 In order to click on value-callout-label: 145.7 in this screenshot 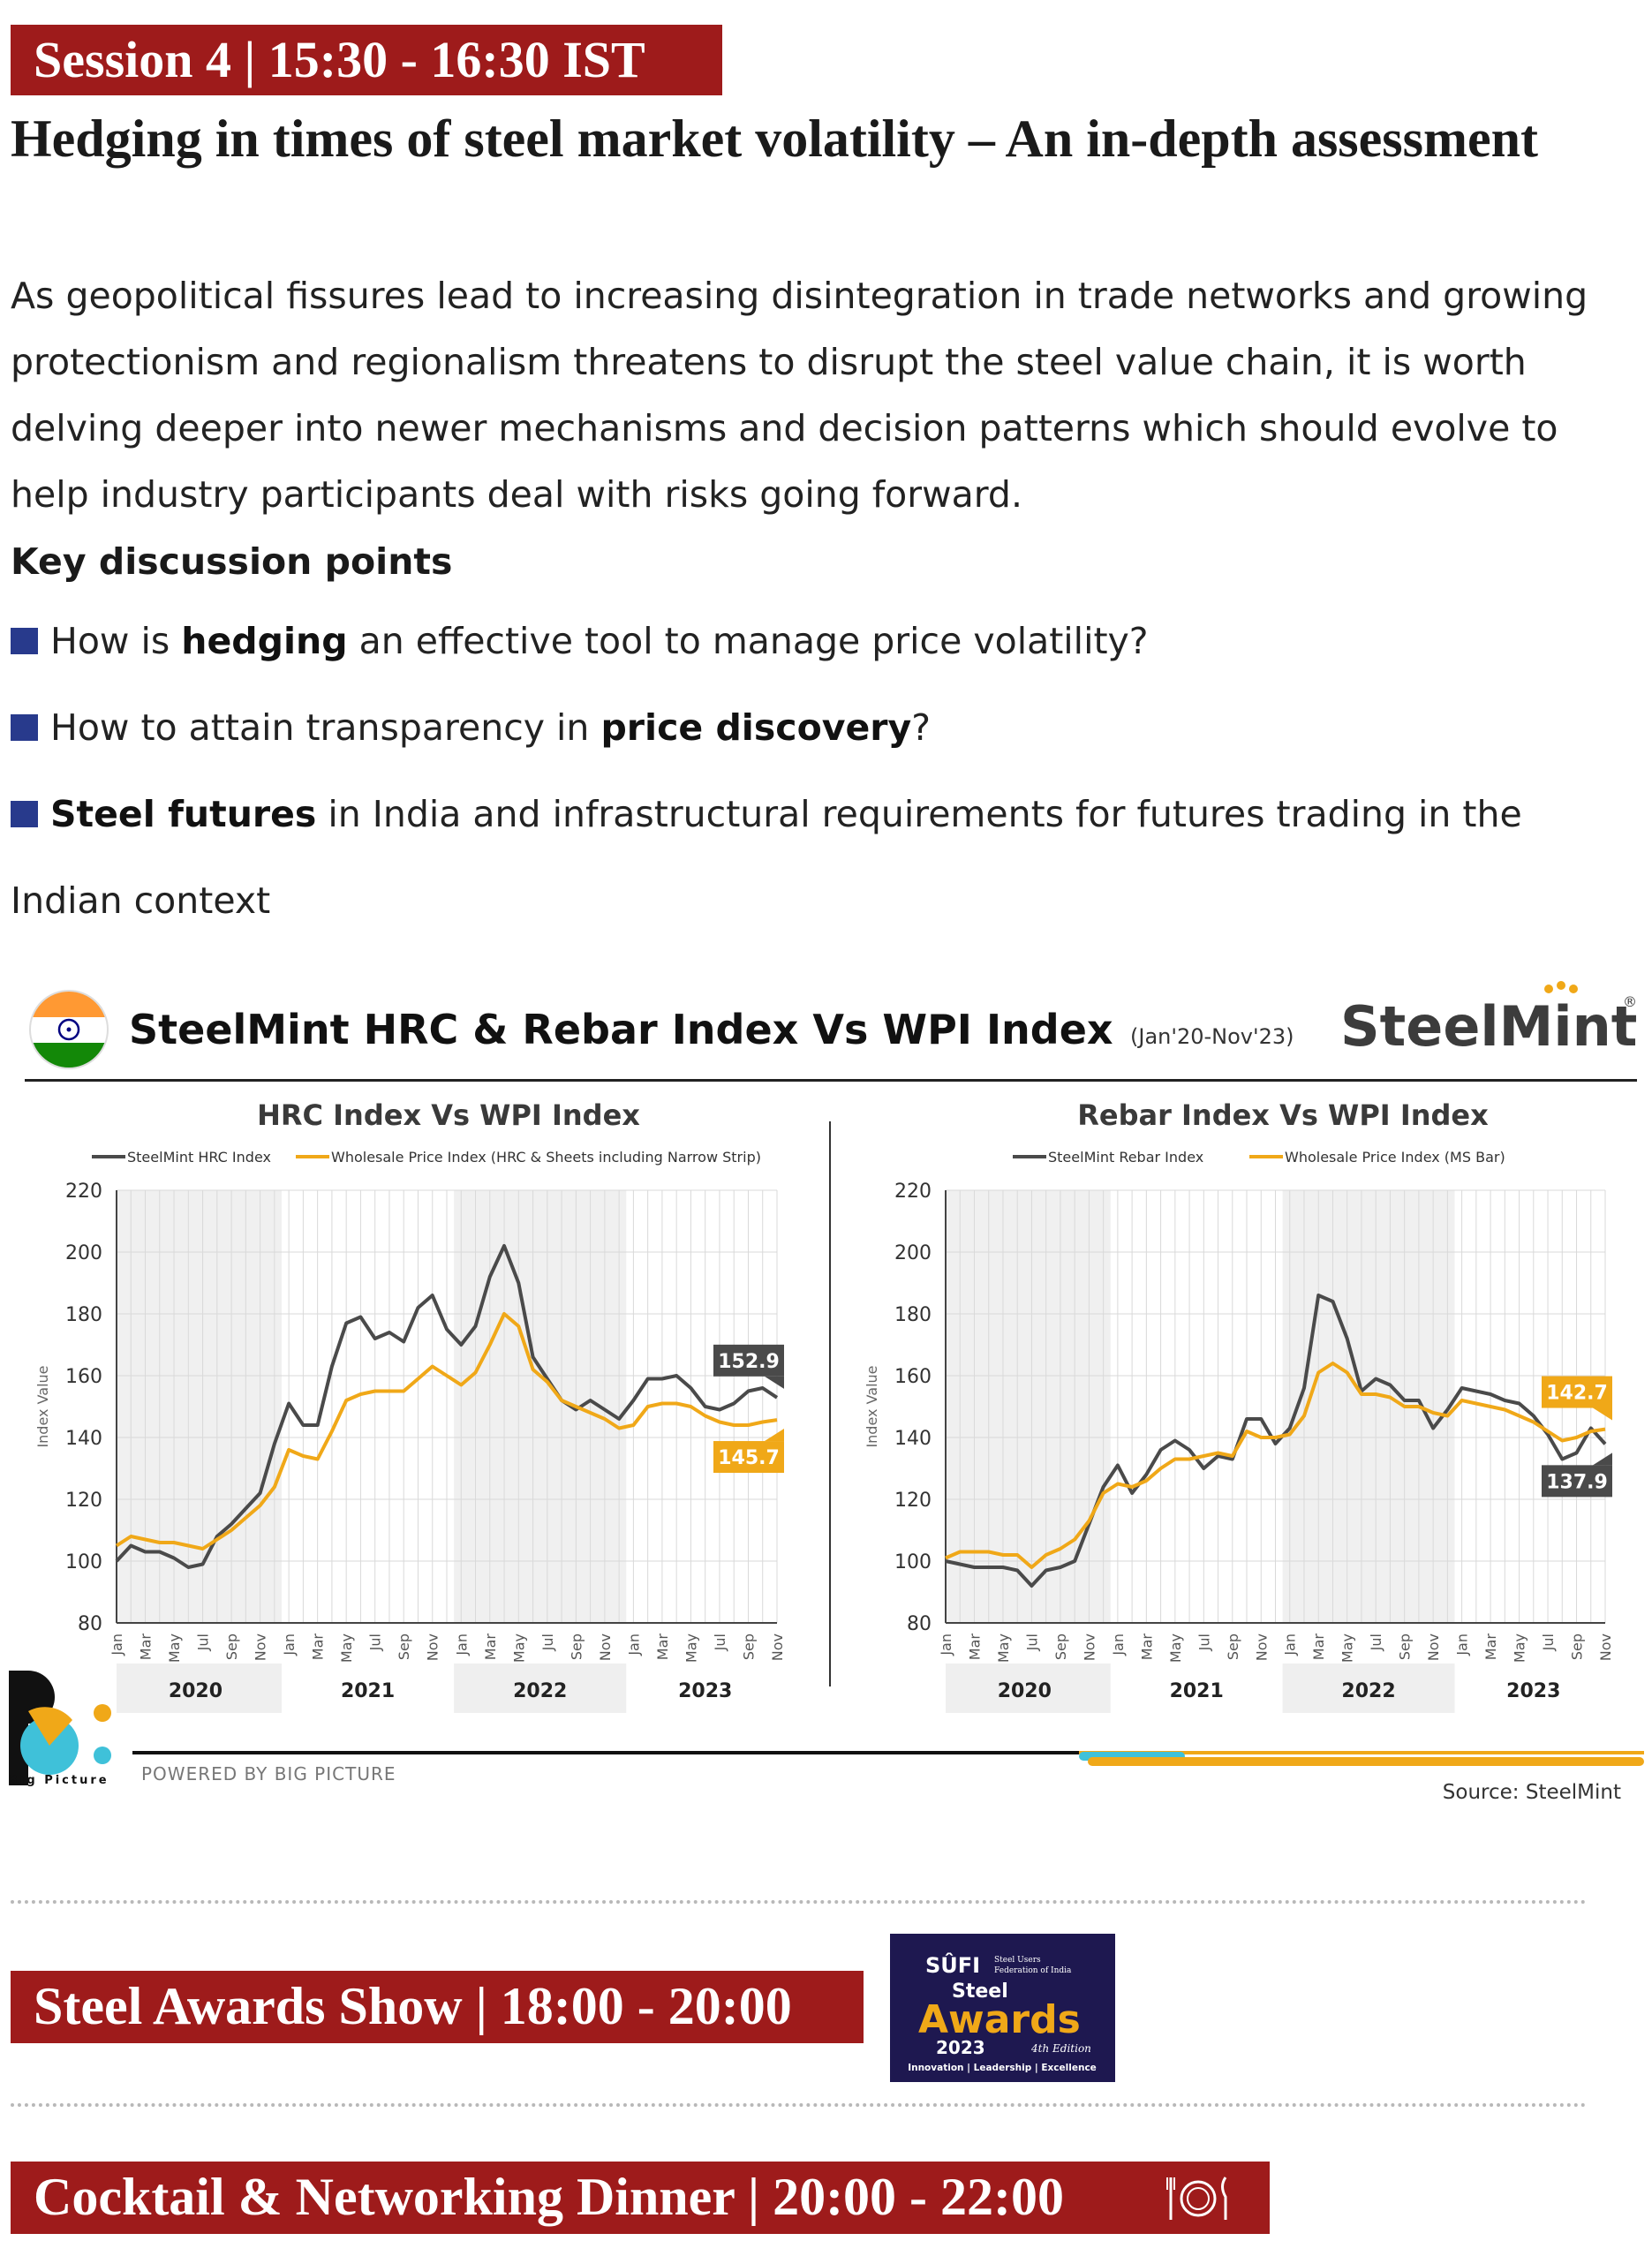, I will do `click(749, 1458)`.